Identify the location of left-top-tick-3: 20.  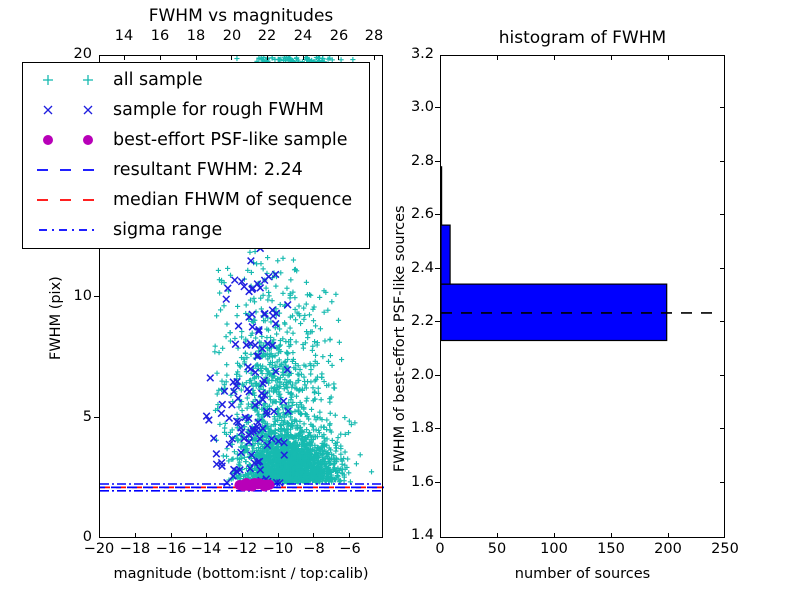
(232, 36).